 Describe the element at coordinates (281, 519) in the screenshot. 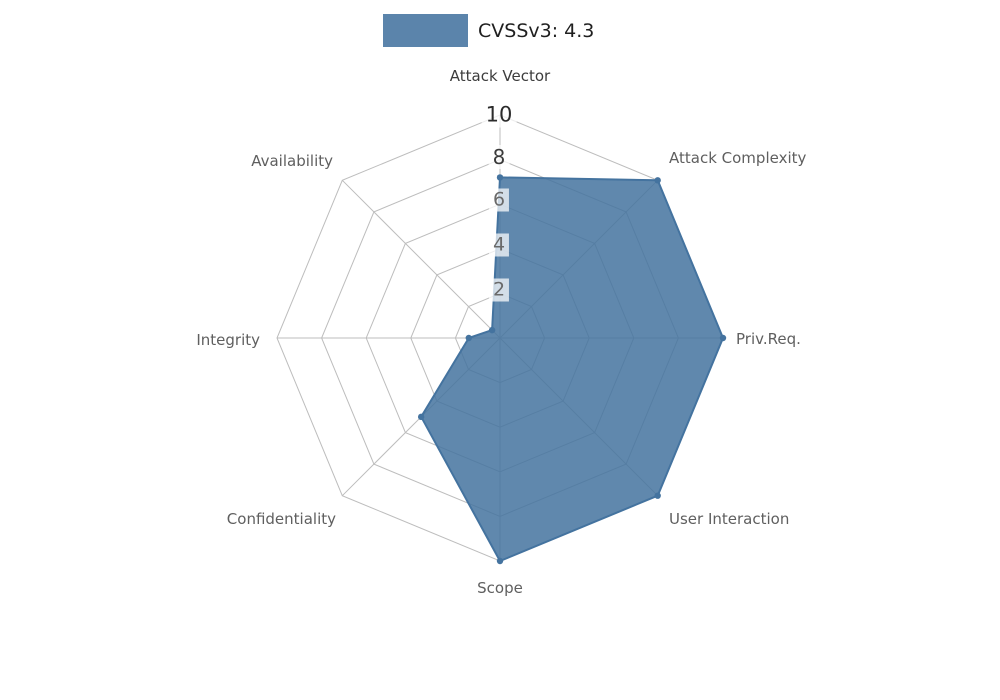

I see `axis-label-confidentiality: Confidentiality` at that location.